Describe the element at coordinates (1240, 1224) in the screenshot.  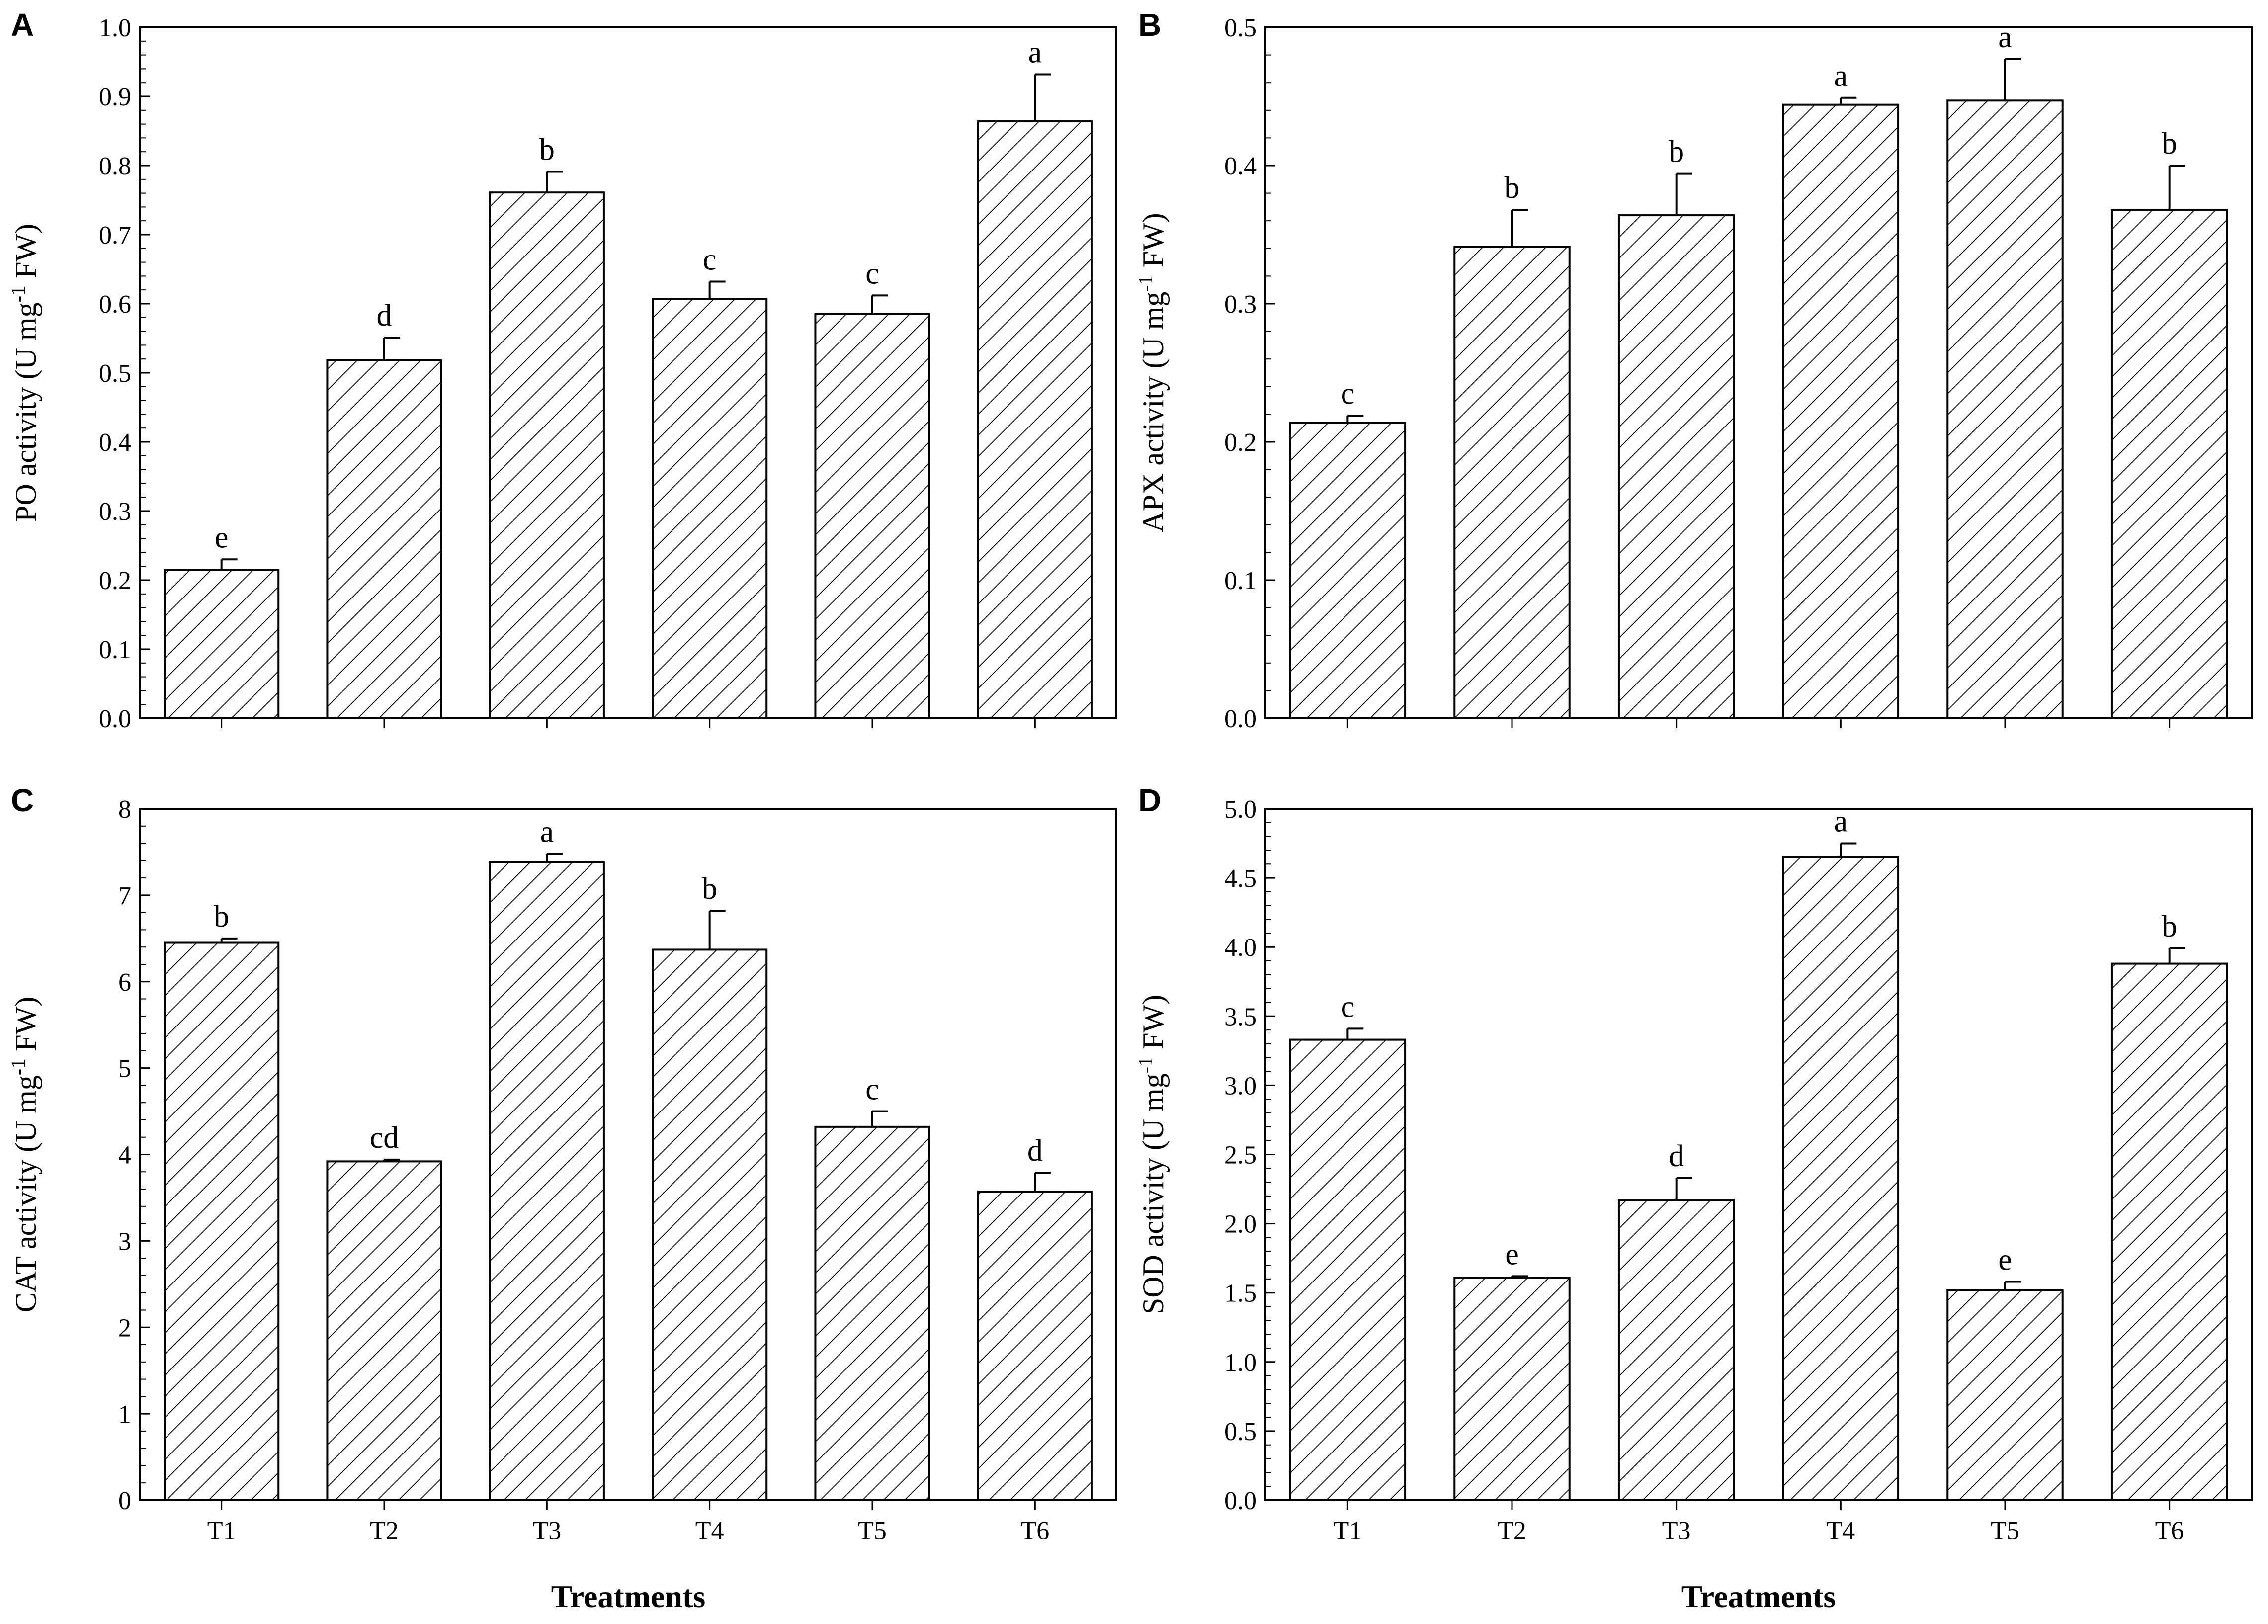
I see `y-tick-label: 2.0` at that location.